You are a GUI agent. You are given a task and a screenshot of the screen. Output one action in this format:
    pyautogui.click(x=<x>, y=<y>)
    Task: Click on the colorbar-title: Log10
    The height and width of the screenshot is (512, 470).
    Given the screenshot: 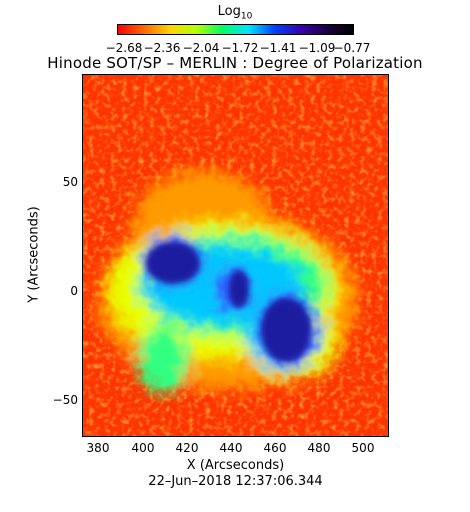 What is the action you would take?
    pyautogui.click(x=235, y=13)
    